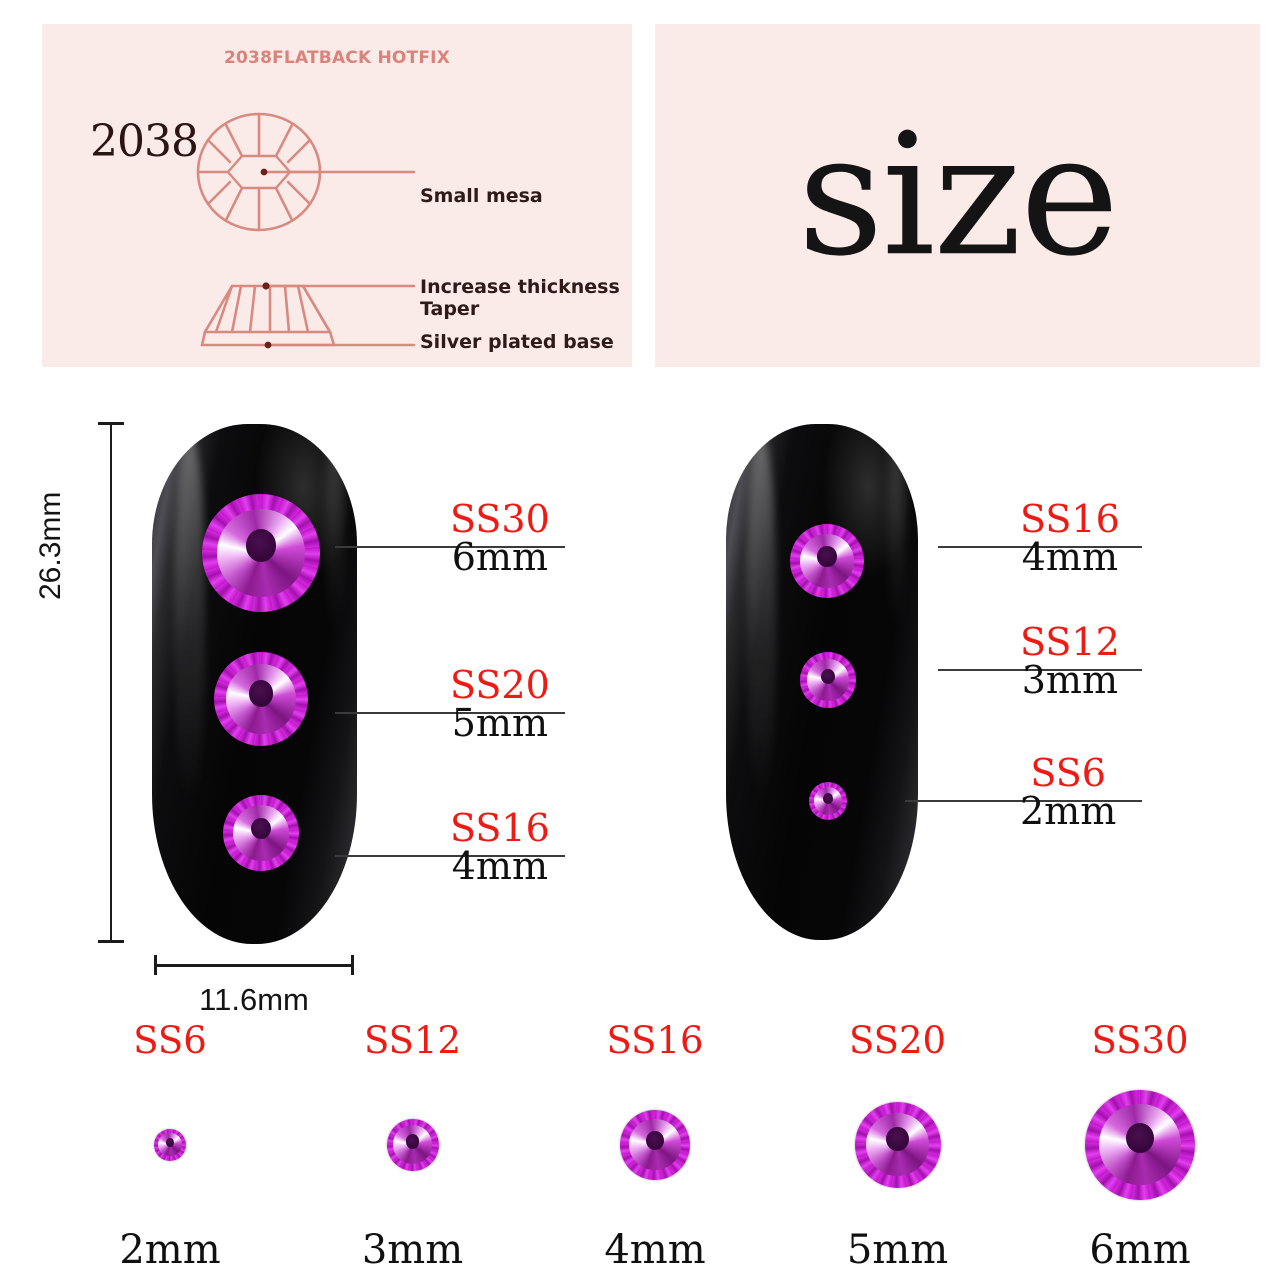 The height and width of the screenshot is (1288, 1288). I want to click on label-ss16-right: SS16 4mm, so click(1070, 539).